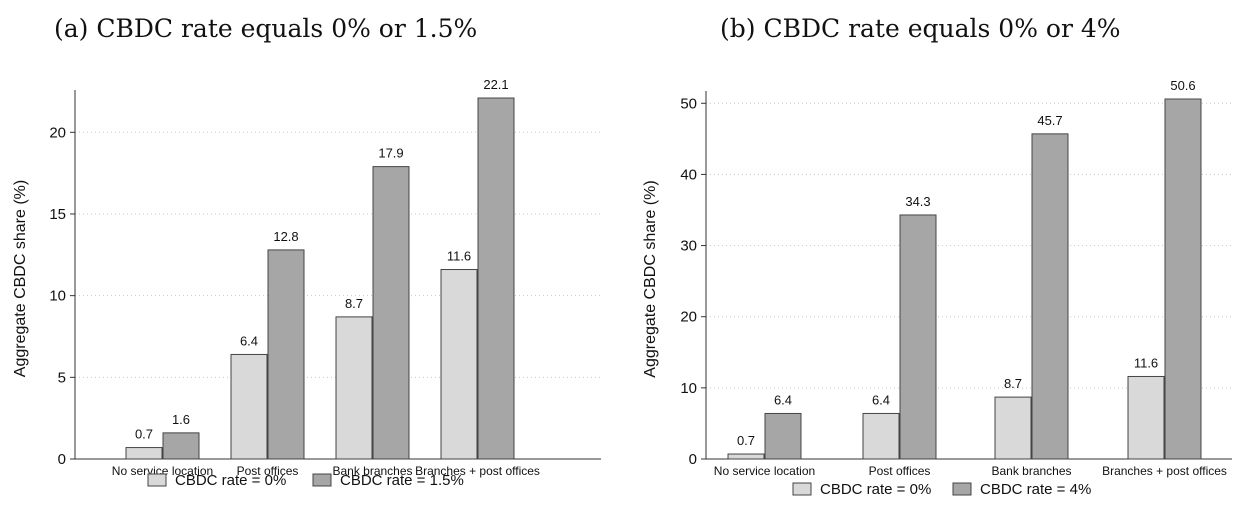 The width and height of the screenshot is (1236, 510). What do you see at coordinates (249, 340) in the screenshot?
I see `chart-a-data-label: 6.4` at bounding box center [249, 340].